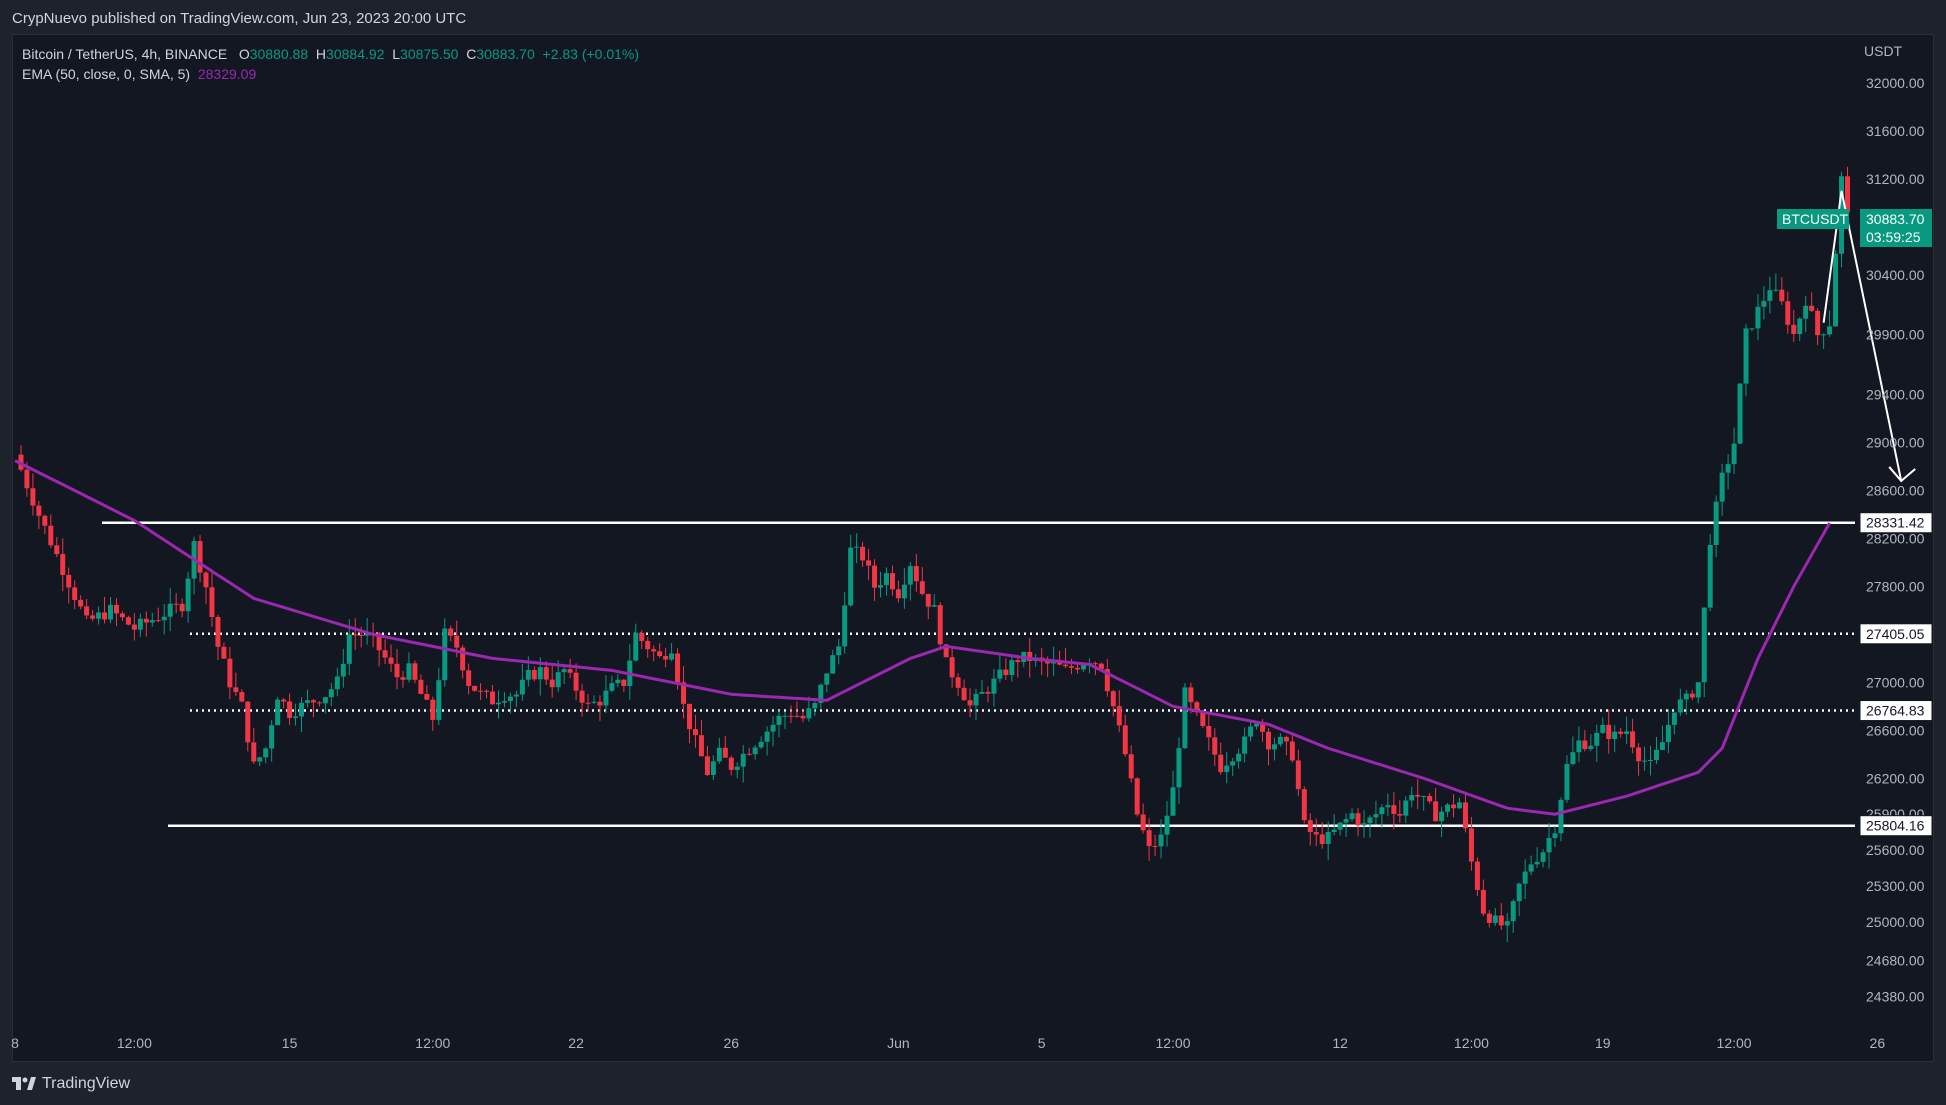 The width and height of the screenshot is (1946, 1105). What do you see at coordinates (1815, 219) in the screenshot?
I see `symbol-tag-label: BTCUSDT` at bounding box center [1815, 219].